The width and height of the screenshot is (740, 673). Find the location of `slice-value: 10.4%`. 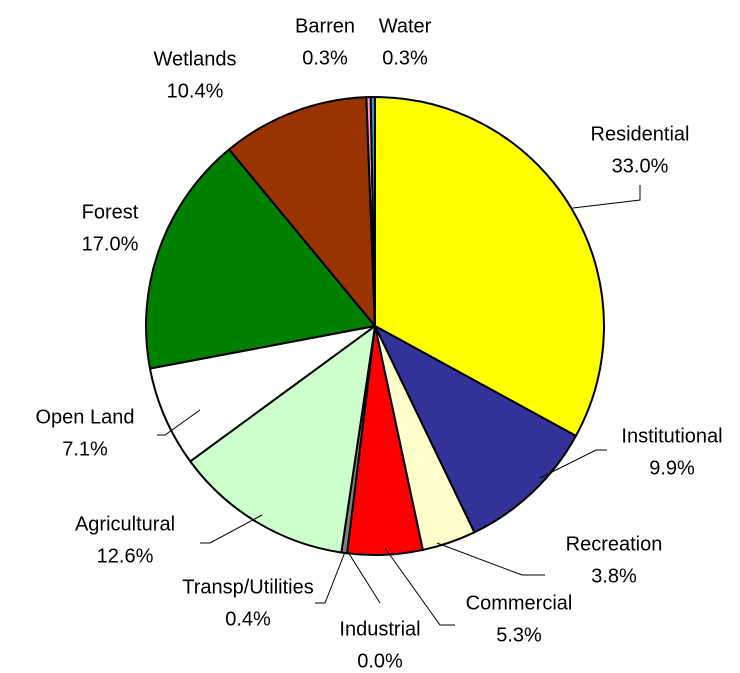

slice-value: 10.4% is located at coordinates (195, 91).